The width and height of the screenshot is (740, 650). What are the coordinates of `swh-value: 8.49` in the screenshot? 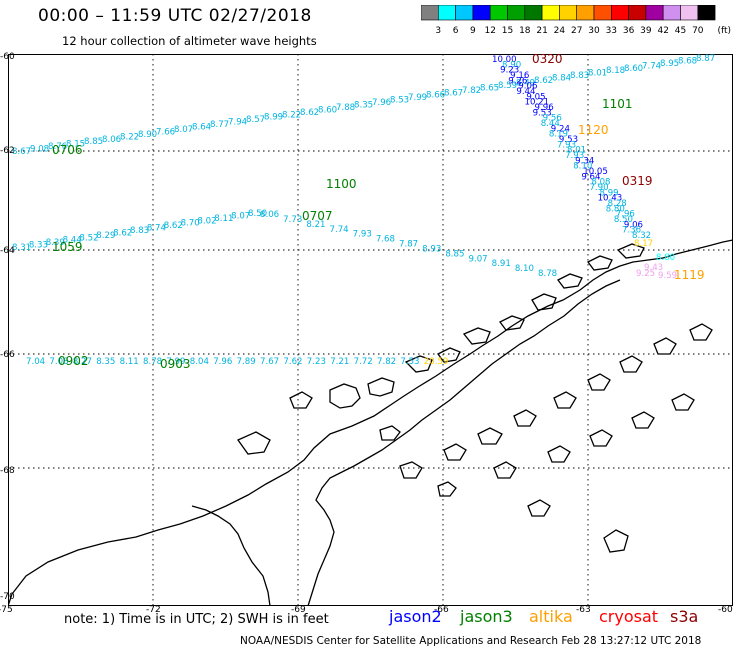 It's located at (525, 83).